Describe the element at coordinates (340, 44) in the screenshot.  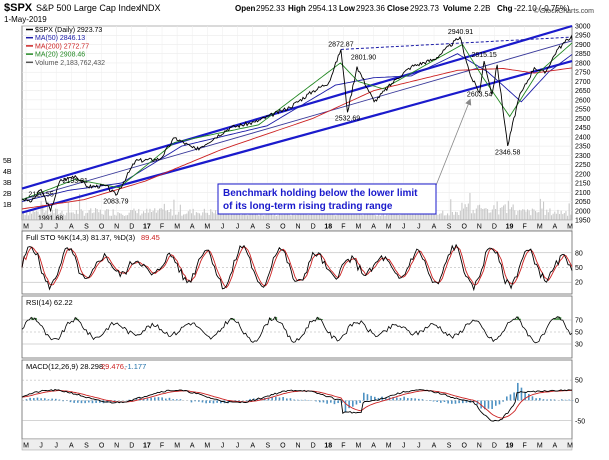
I see `price-annotation: 2872.87` at that location.